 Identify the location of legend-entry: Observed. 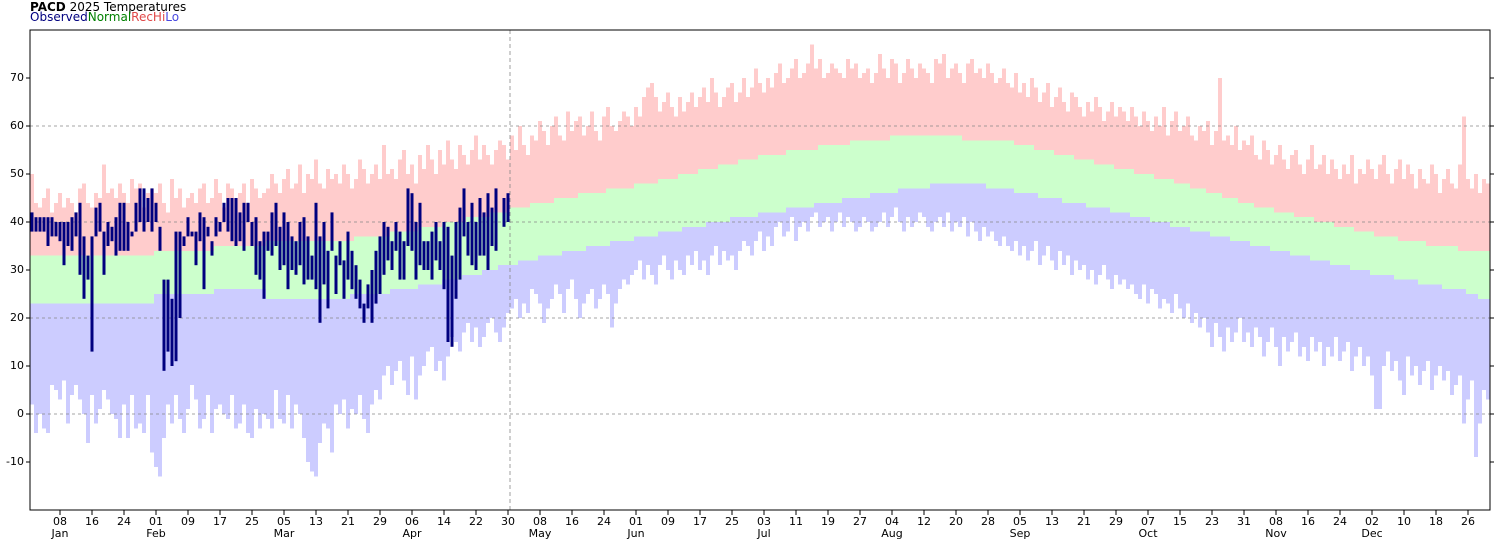
(59, 17).